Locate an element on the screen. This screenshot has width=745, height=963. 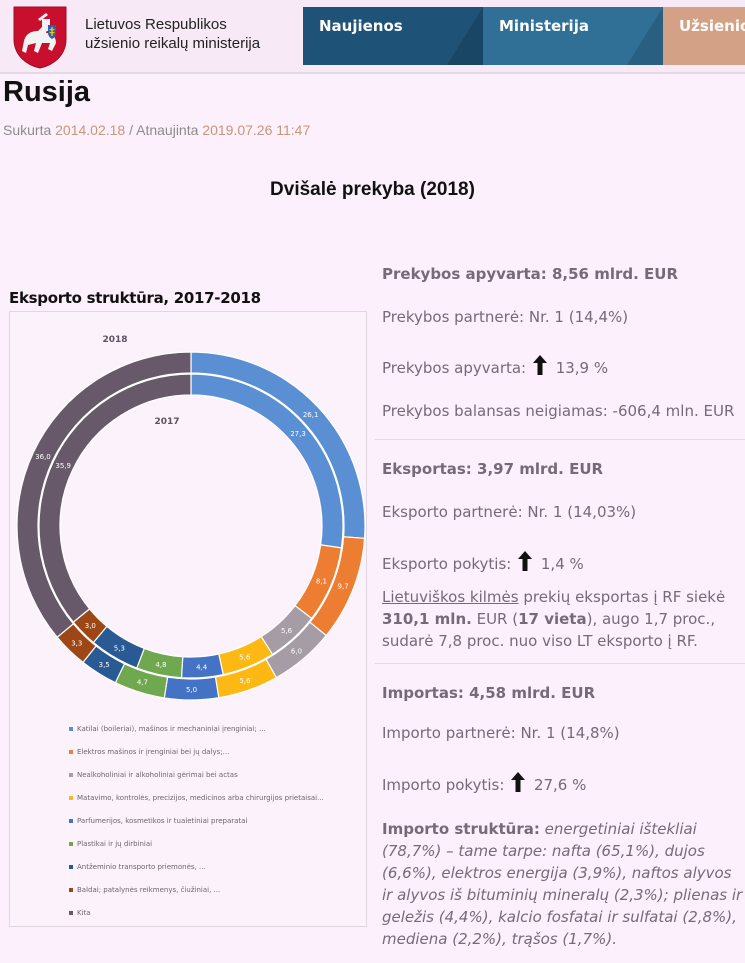
ring-label-inner: 2017 is located at coordinates (166, 422).